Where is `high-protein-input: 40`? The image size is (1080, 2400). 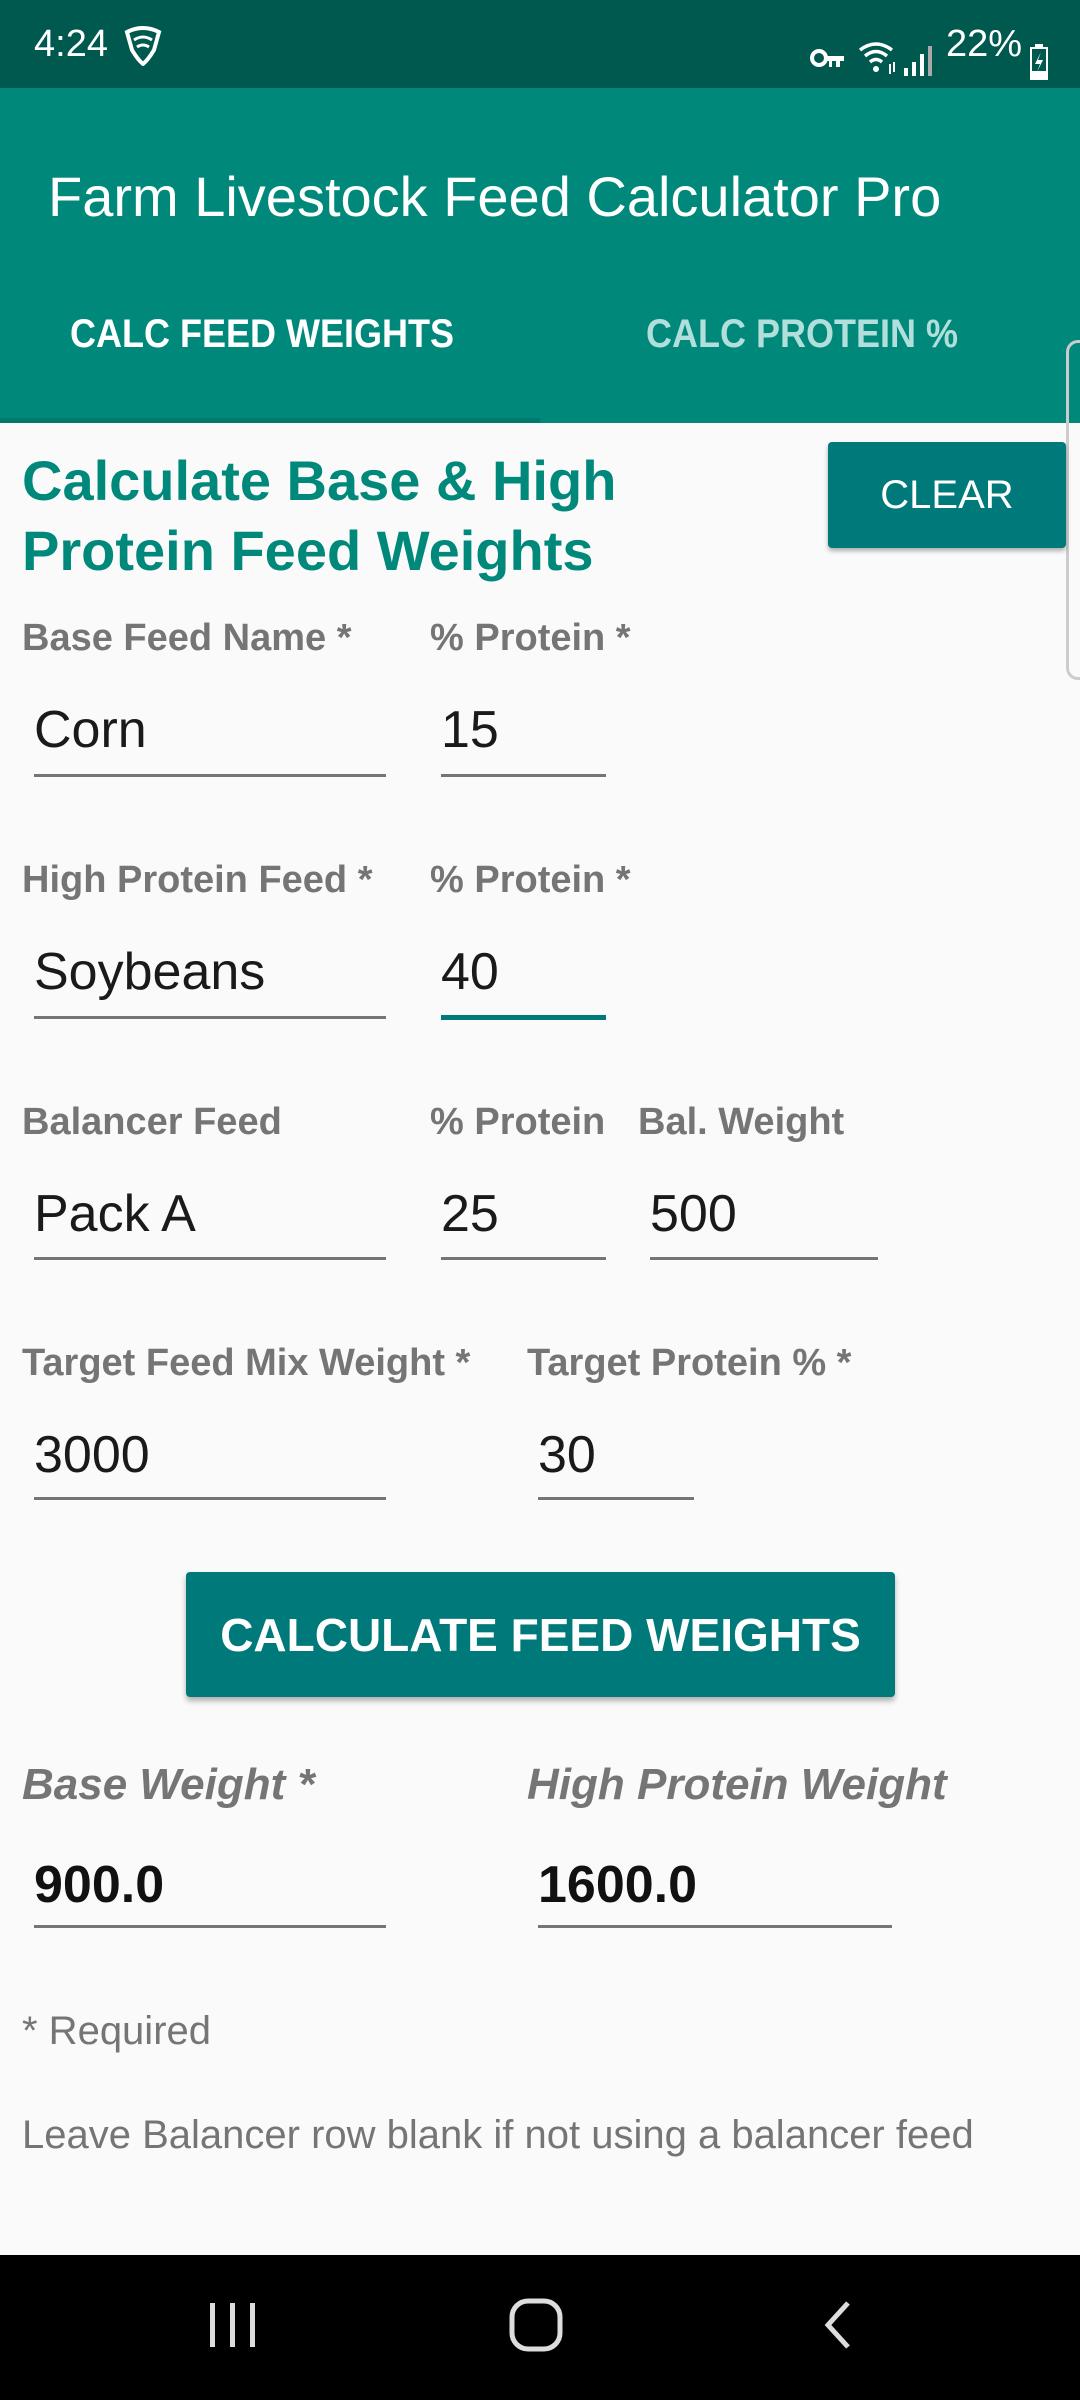
high-protein-input: 40 is located at coordinates (523, 981).